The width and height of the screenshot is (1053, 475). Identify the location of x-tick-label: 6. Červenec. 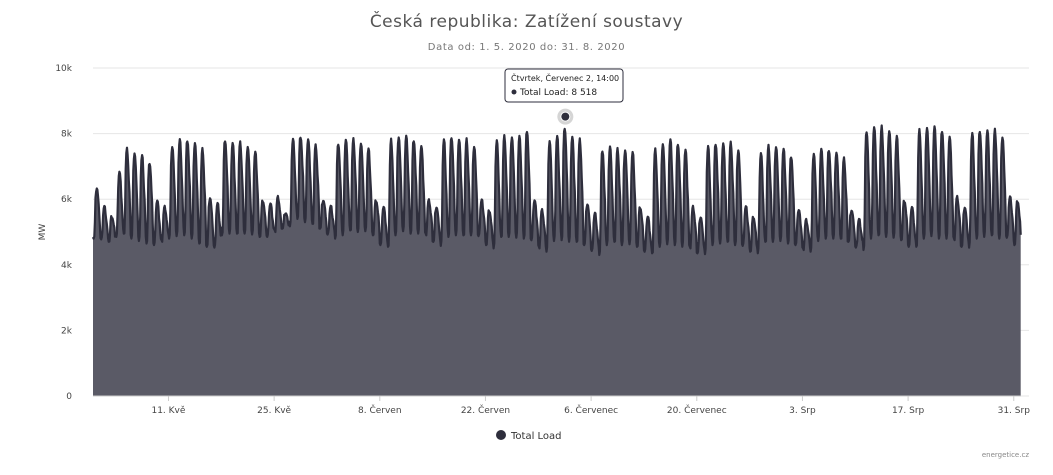
(591, 410).